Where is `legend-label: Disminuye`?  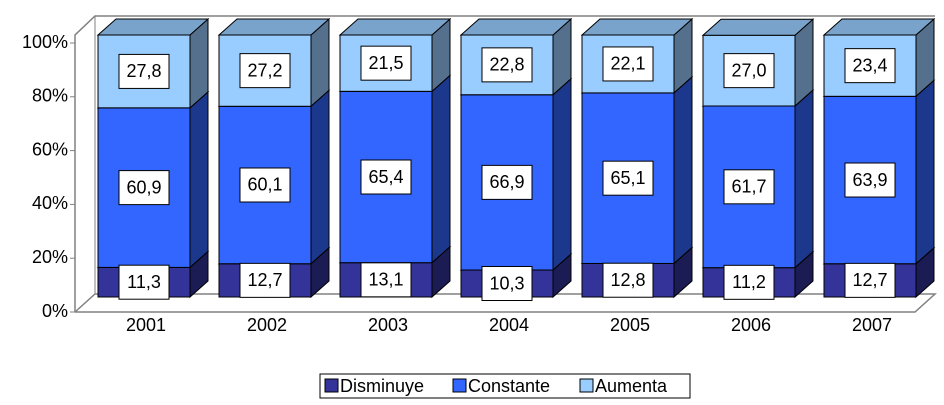
legend-label: Disminuye is located at coordinates (382, 386).